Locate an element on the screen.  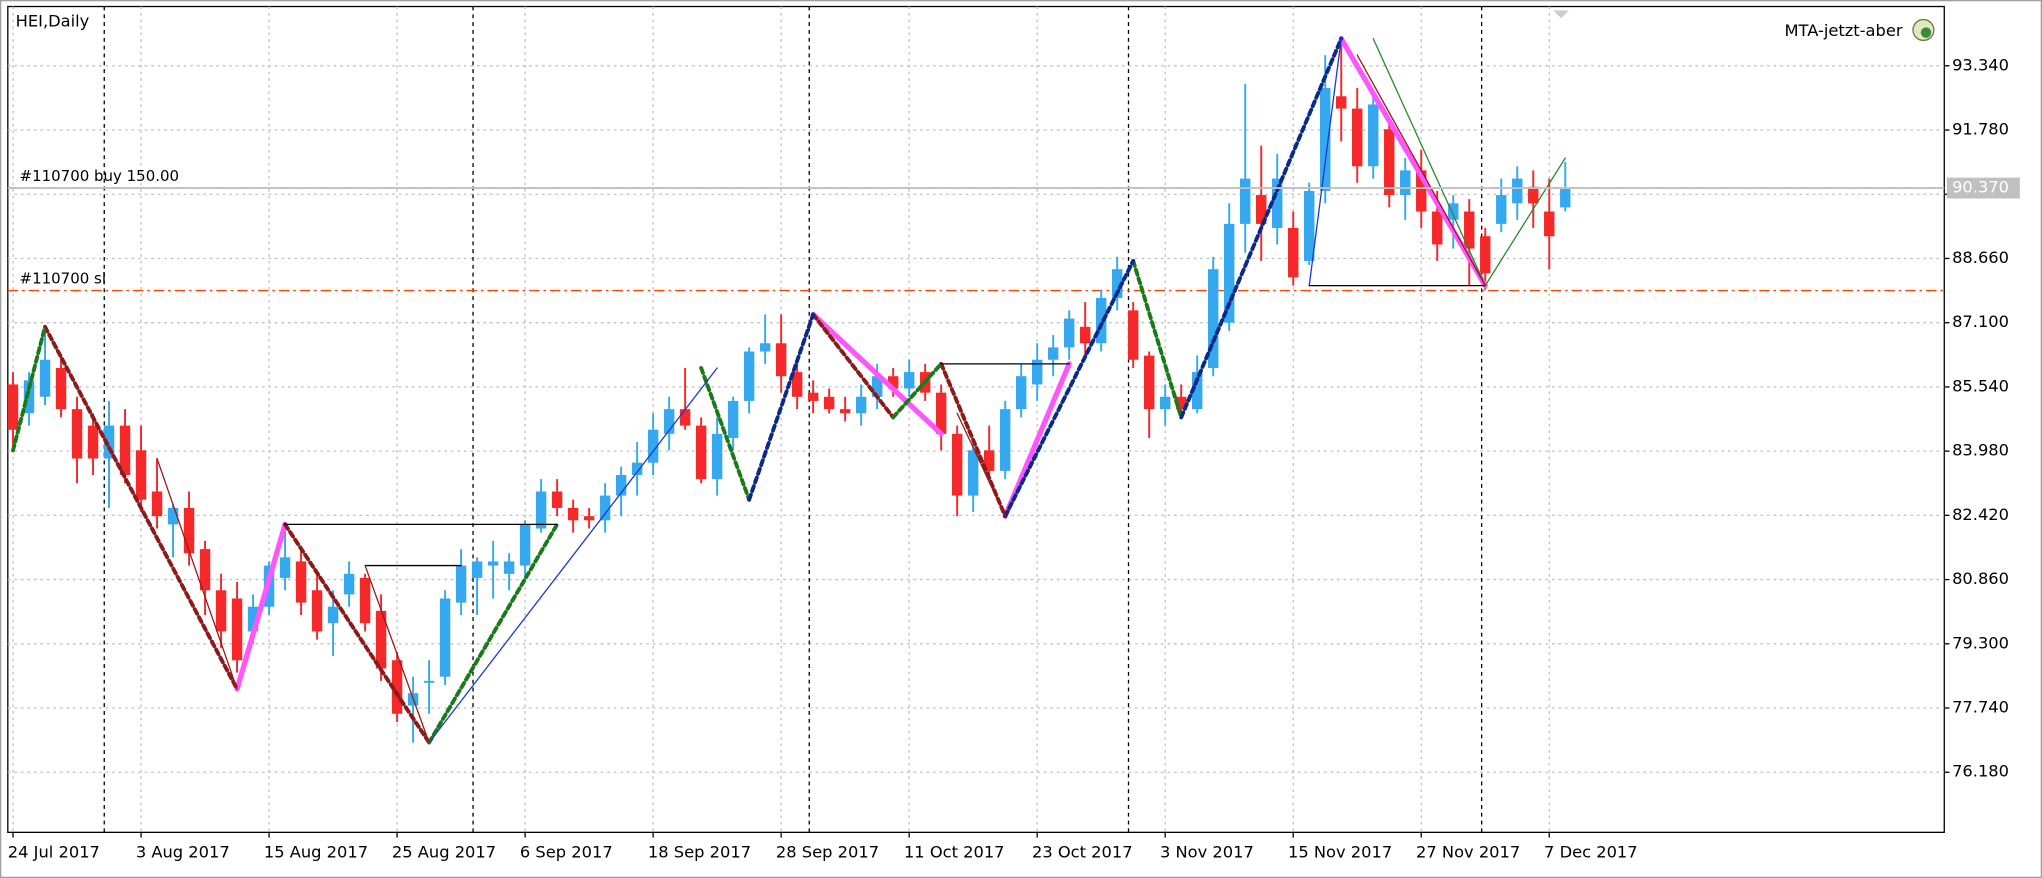
x-tick-label: 15 Aug 2017 is located at coordinates (316, 852).